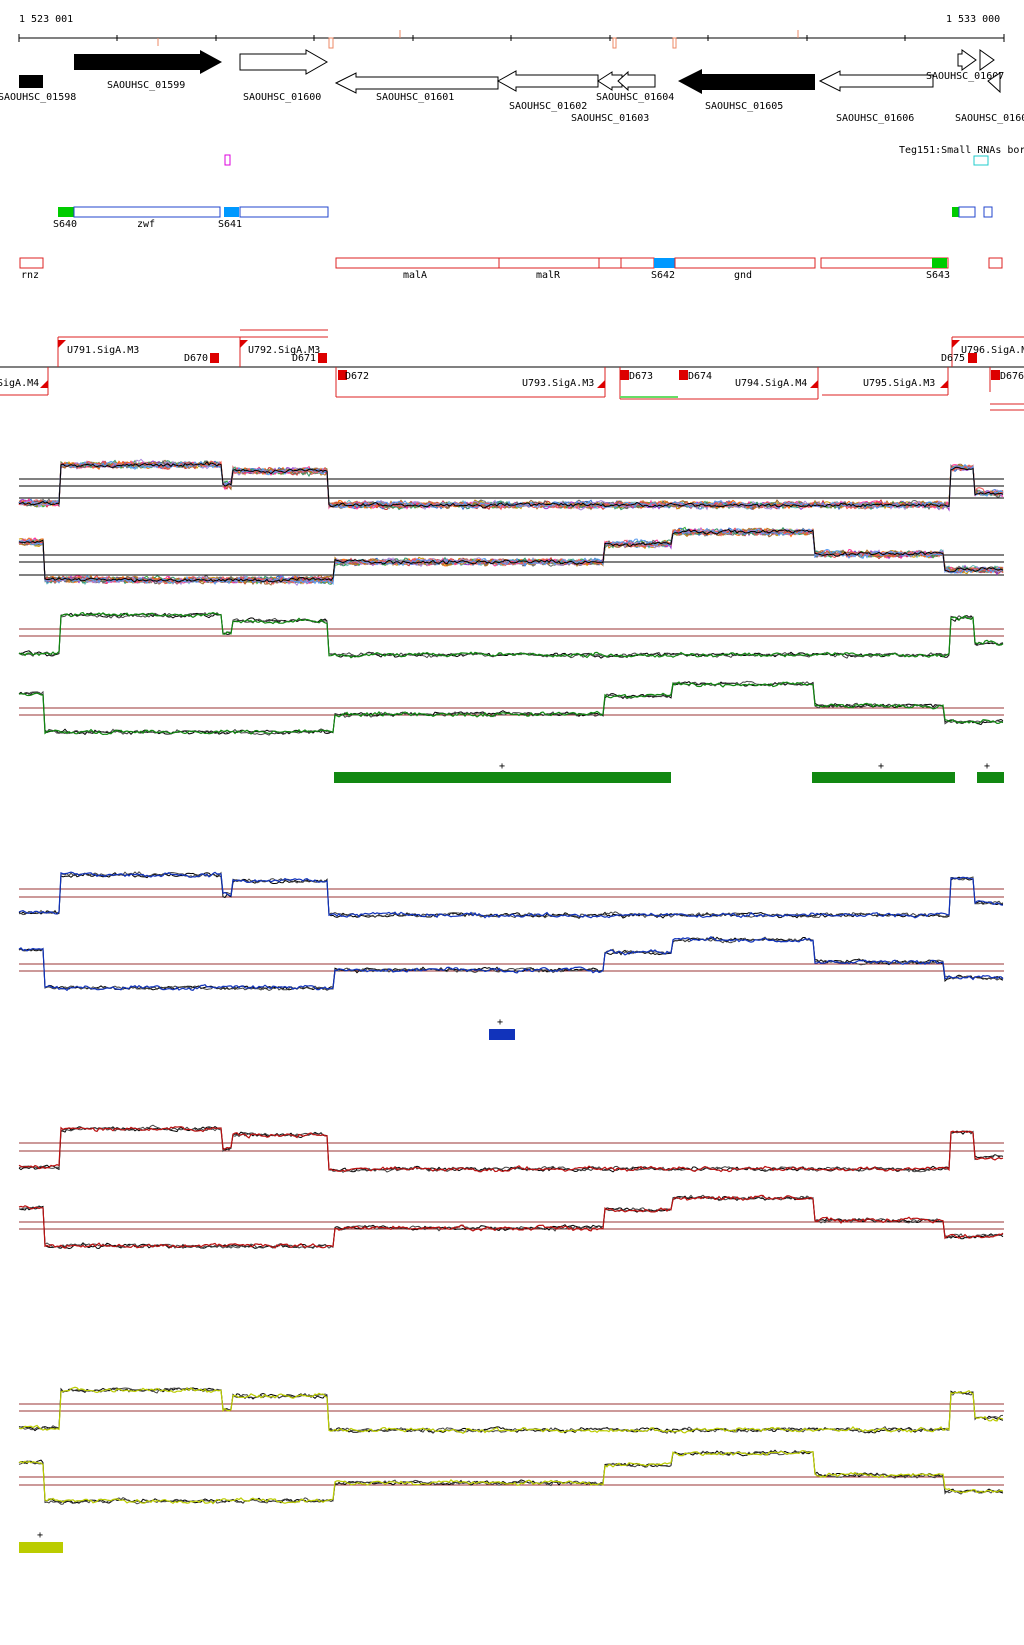 This screenshot has height=1645, width=1024. What do you see at coordinates (19, 383) in the screenshot?
I see `tss-label: SigA.M4` at bounding box center [19, 383].